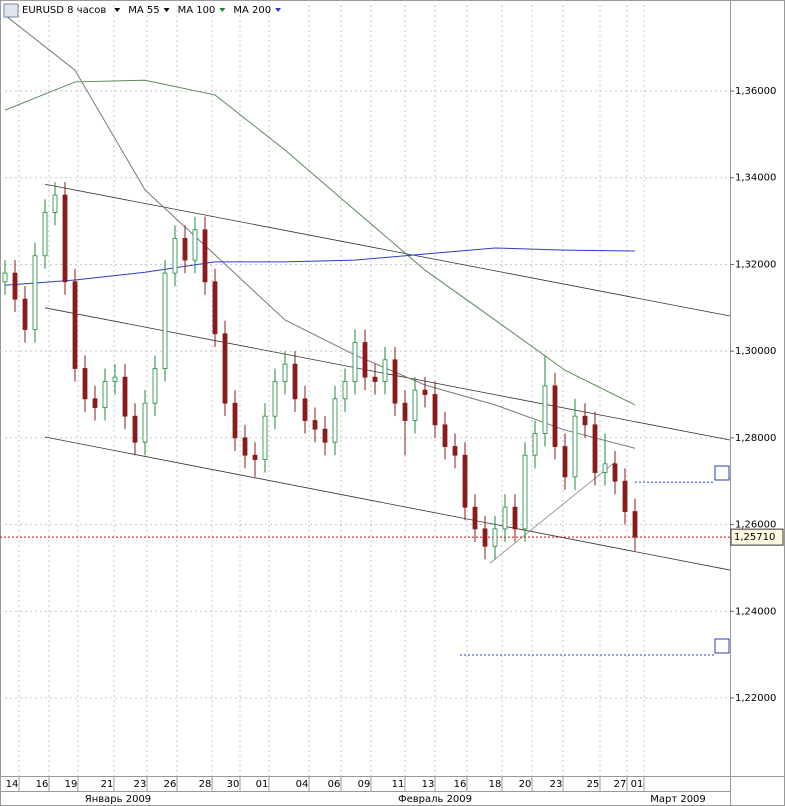 This screenshot has height=806, width=785. I want to click on y-tick-label: 1,32000, so click(755, 264).